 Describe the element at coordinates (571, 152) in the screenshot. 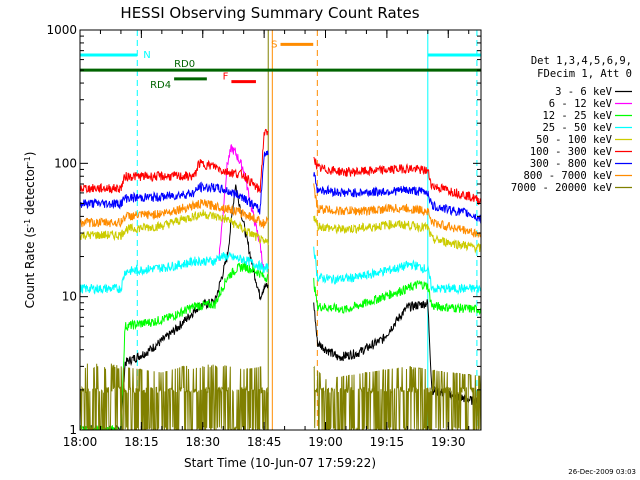

I see `legend-entry-label: 100 - 300 keV` at that location.